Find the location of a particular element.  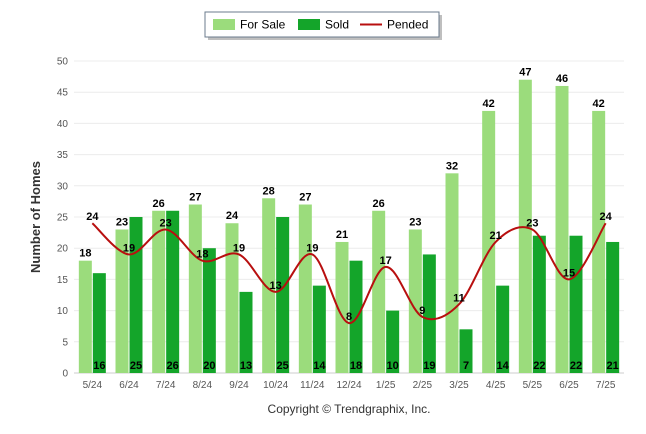

x-tick-label: 5/24 is located at coordinates (93, 385).